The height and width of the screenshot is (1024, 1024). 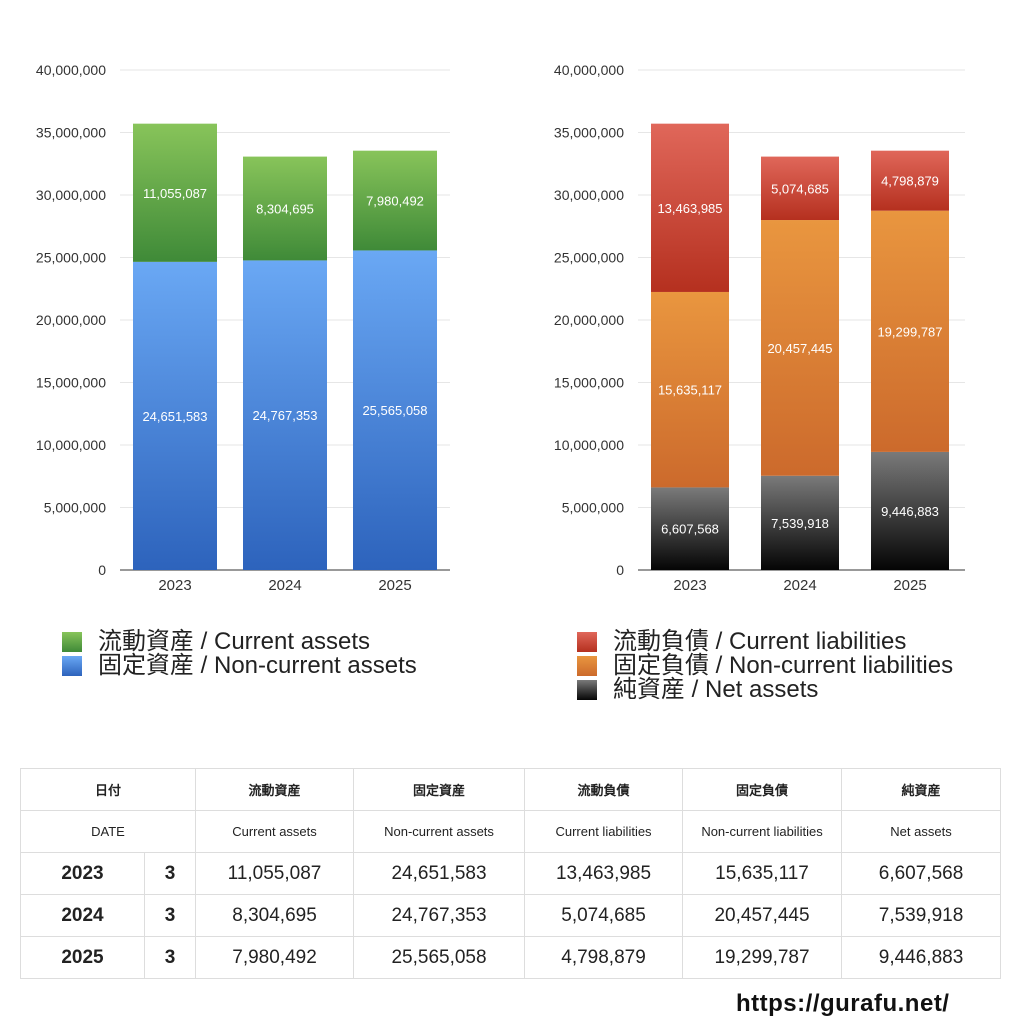 I want to click on header-non-current-assets-en: Non-current assets, so click(x=439, y=831).